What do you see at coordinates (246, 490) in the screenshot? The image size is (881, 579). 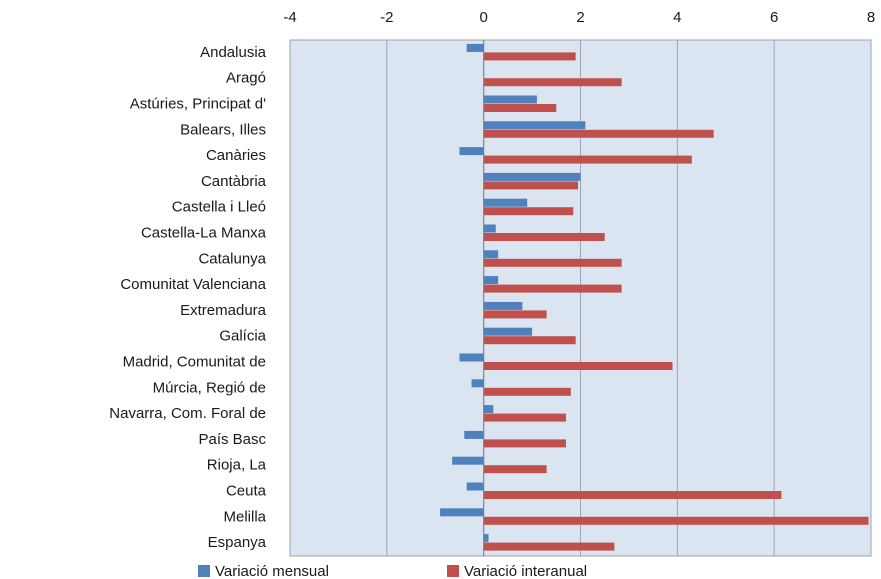 I see `y-tick-label: Ceuta` at bounding box center [246, 490].